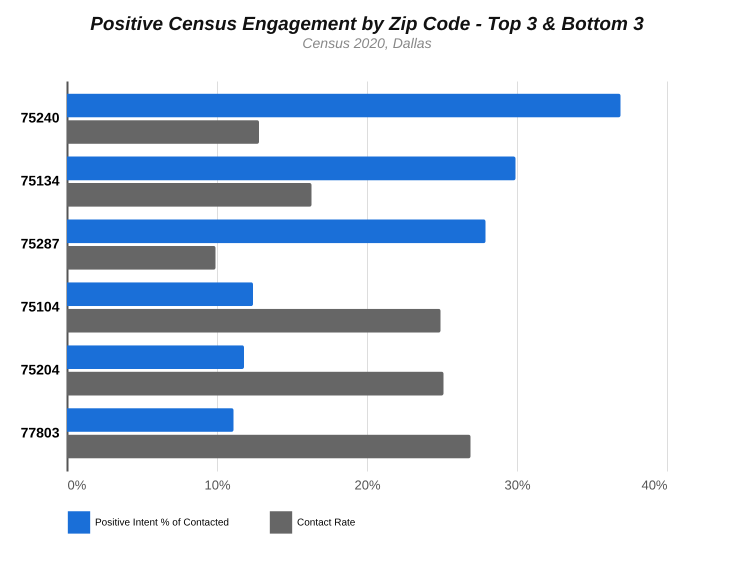 The height and width of the screenshot is (571, 741). Describe the element at coordinates (326, 522) in the screenshot. I see `legend-label: Contact Rate` at that location.